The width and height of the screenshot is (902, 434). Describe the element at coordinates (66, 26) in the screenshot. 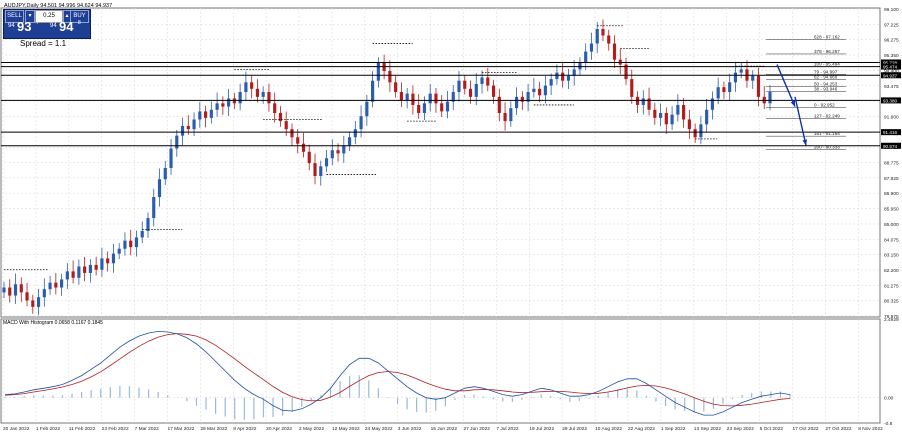

I see `ask-price-big: 94` at that location.